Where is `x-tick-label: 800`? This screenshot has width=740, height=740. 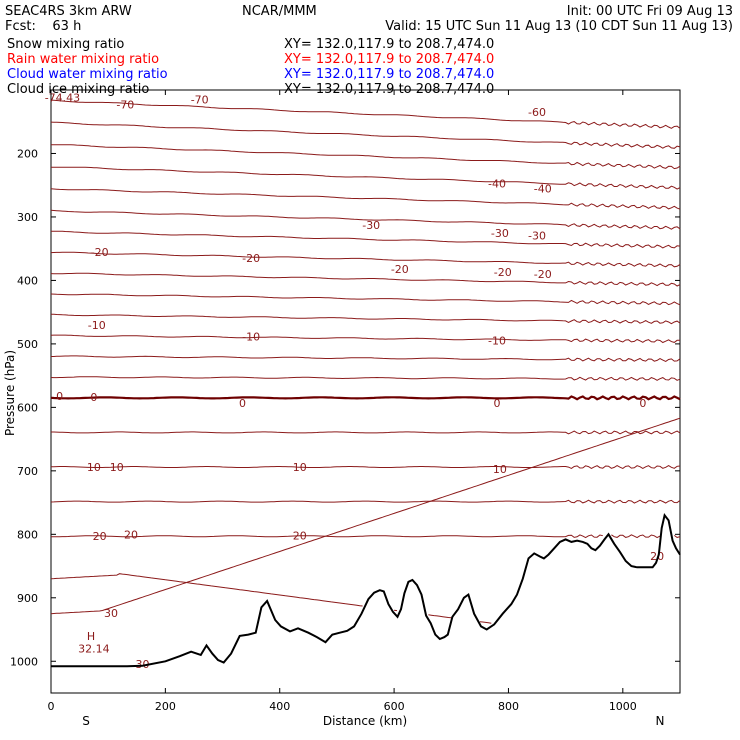
x-tick-label: 800 is located at coordinates (508, 706).